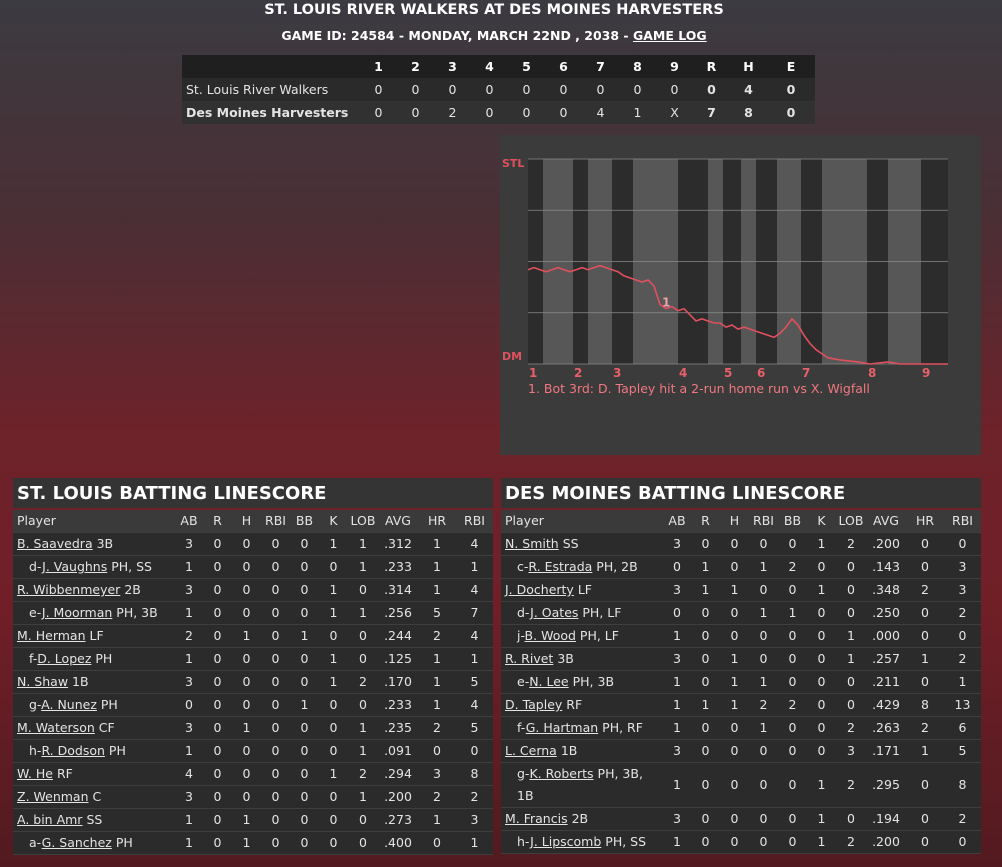 Image resolution: width=1002 pixels, height=867 pixels. I want to click on player-name: R. Dodson, so click(73, 750).